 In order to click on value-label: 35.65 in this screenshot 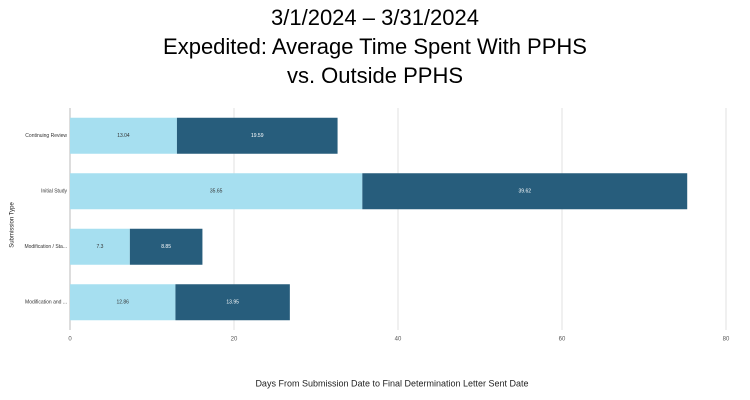, I will do `click(216, 192)`.